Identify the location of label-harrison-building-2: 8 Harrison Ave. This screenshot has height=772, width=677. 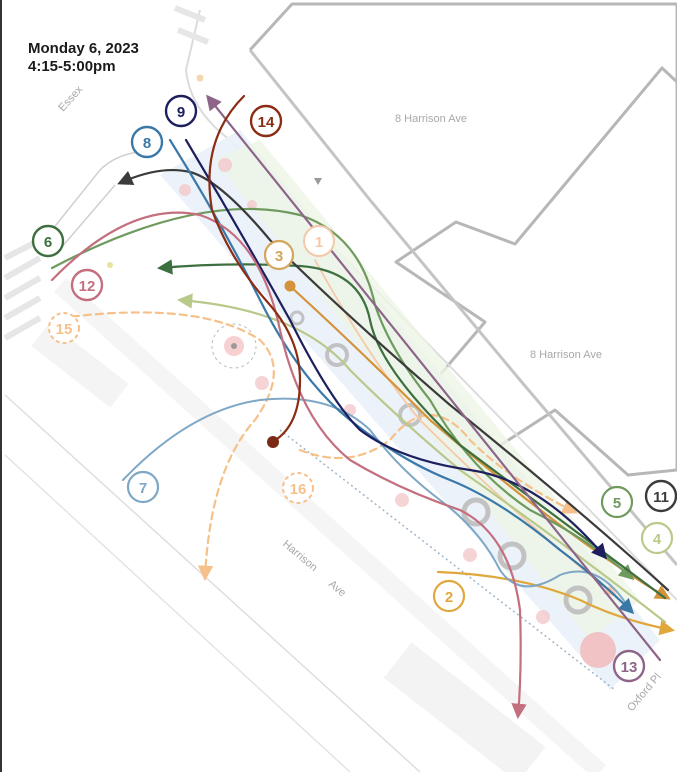
(566, 355).